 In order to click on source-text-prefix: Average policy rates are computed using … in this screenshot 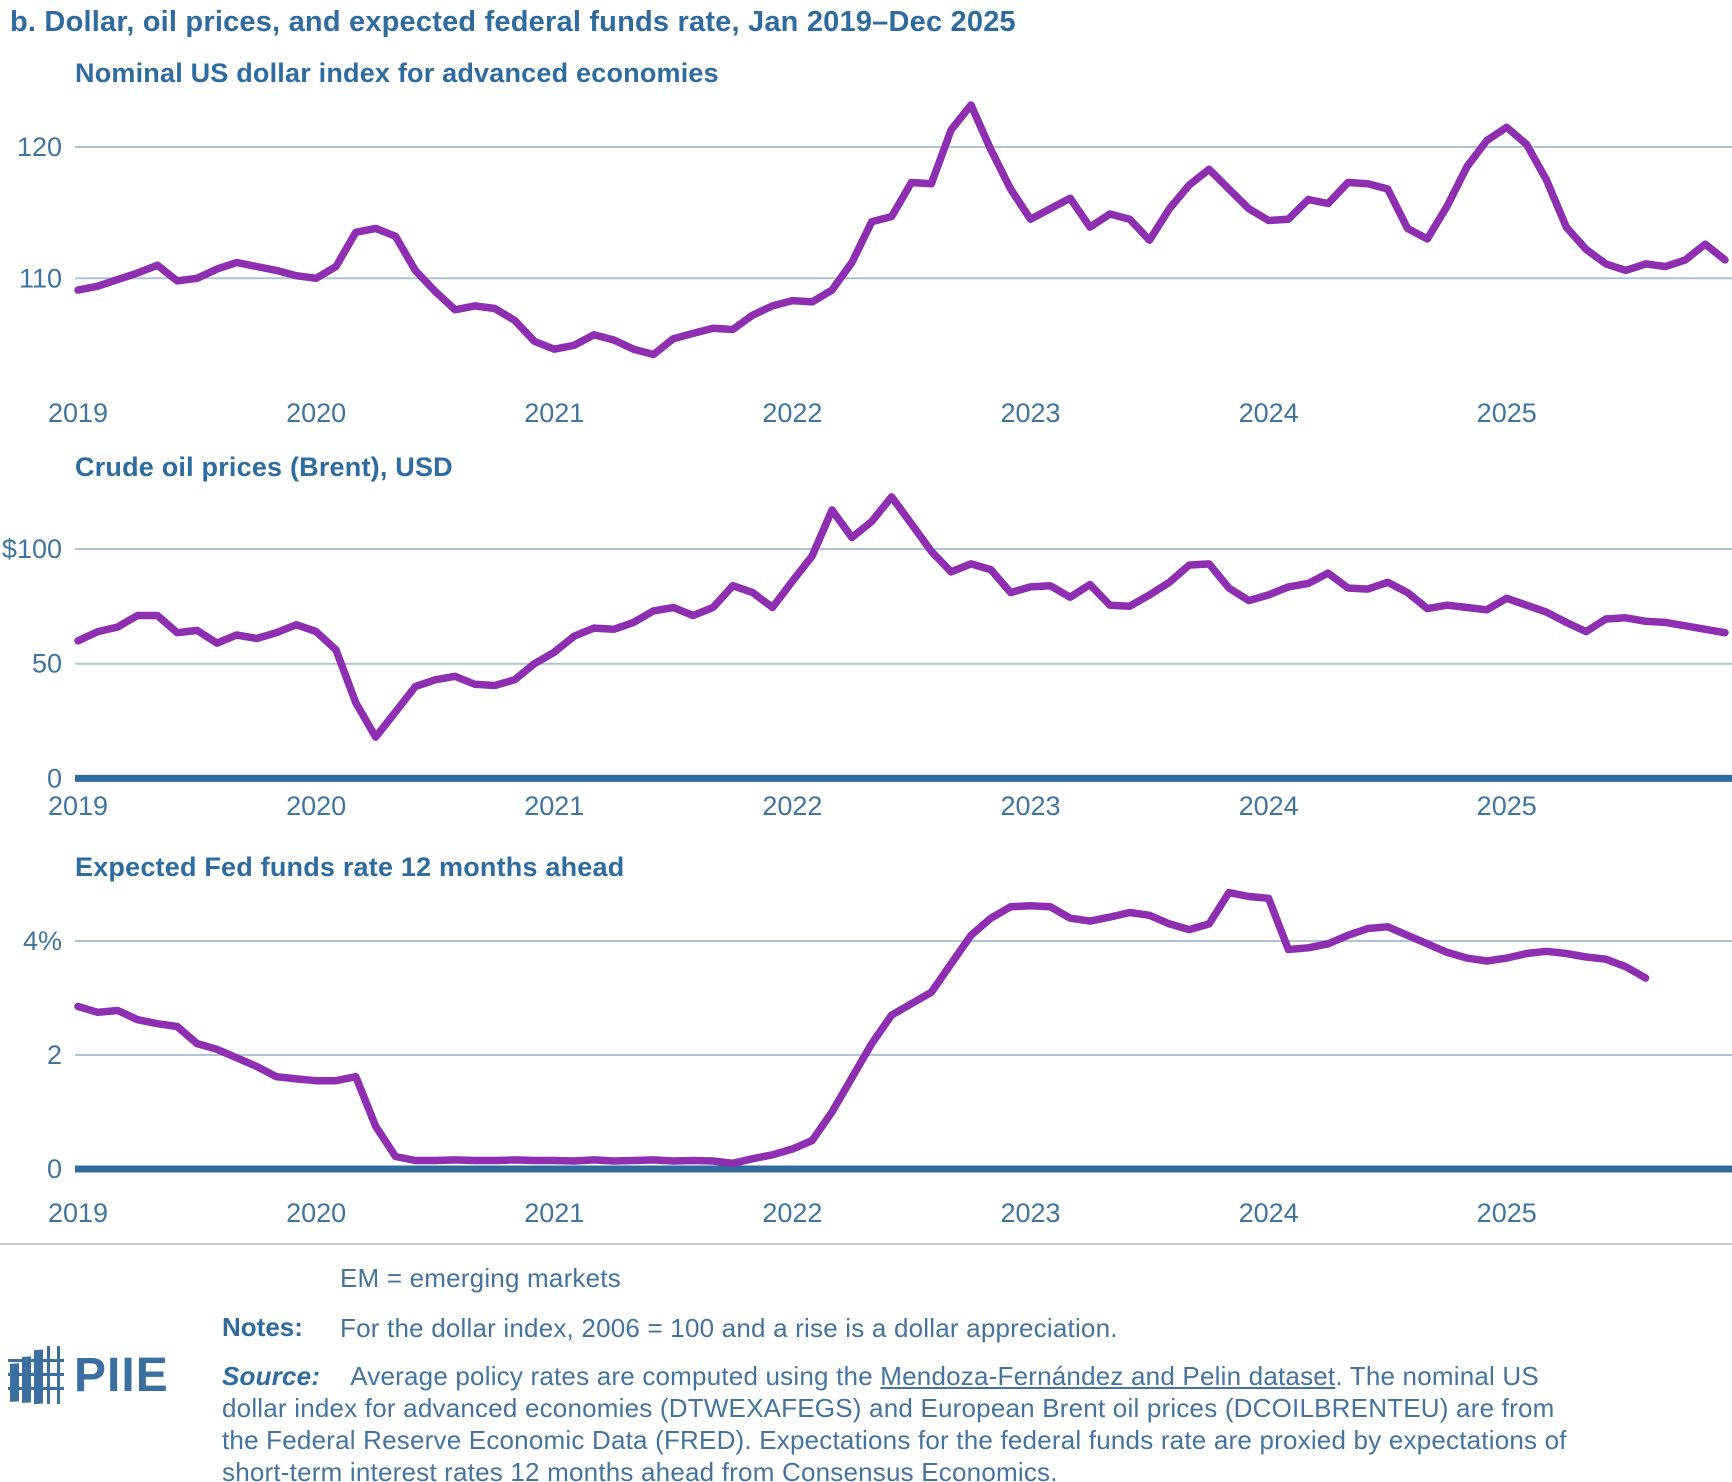, I will do `click(615, 1376)`.